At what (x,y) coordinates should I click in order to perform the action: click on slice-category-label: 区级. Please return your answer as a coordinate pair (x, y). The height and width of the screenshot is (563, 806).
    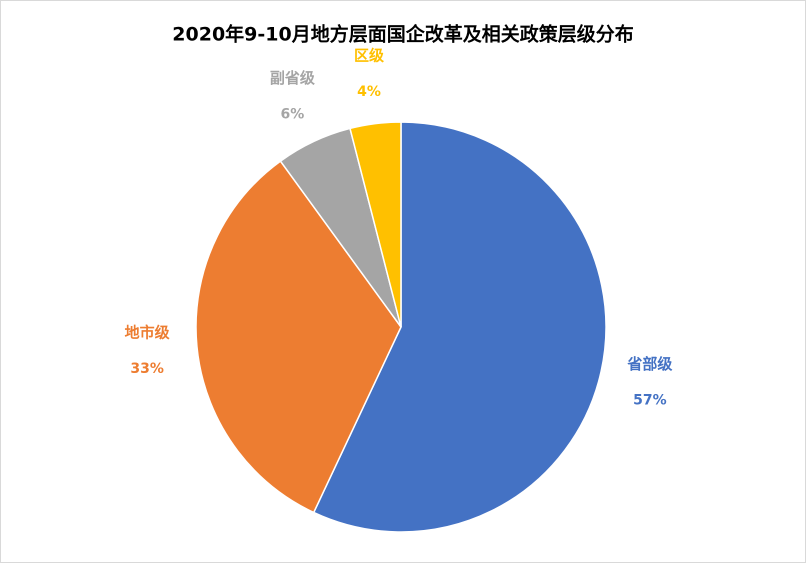
    Looking at the image, I should click on (369, 56).